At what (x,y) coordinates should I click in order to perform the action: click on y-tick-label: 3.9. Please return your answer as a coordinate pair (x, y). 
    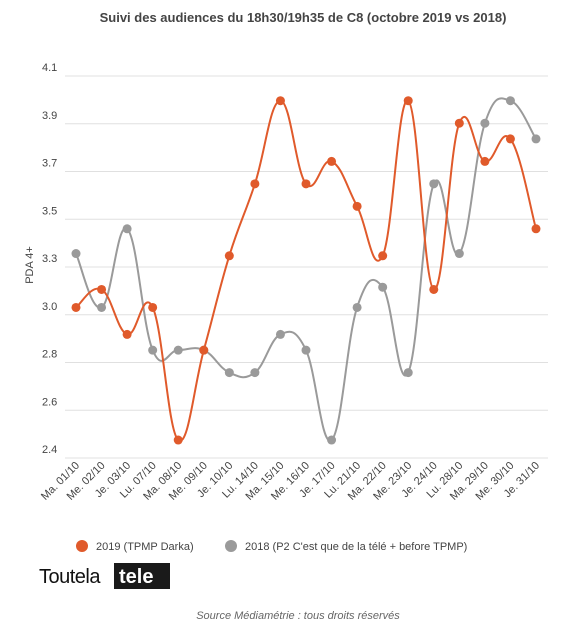
    Looking at the image, I should click on (49, 116).